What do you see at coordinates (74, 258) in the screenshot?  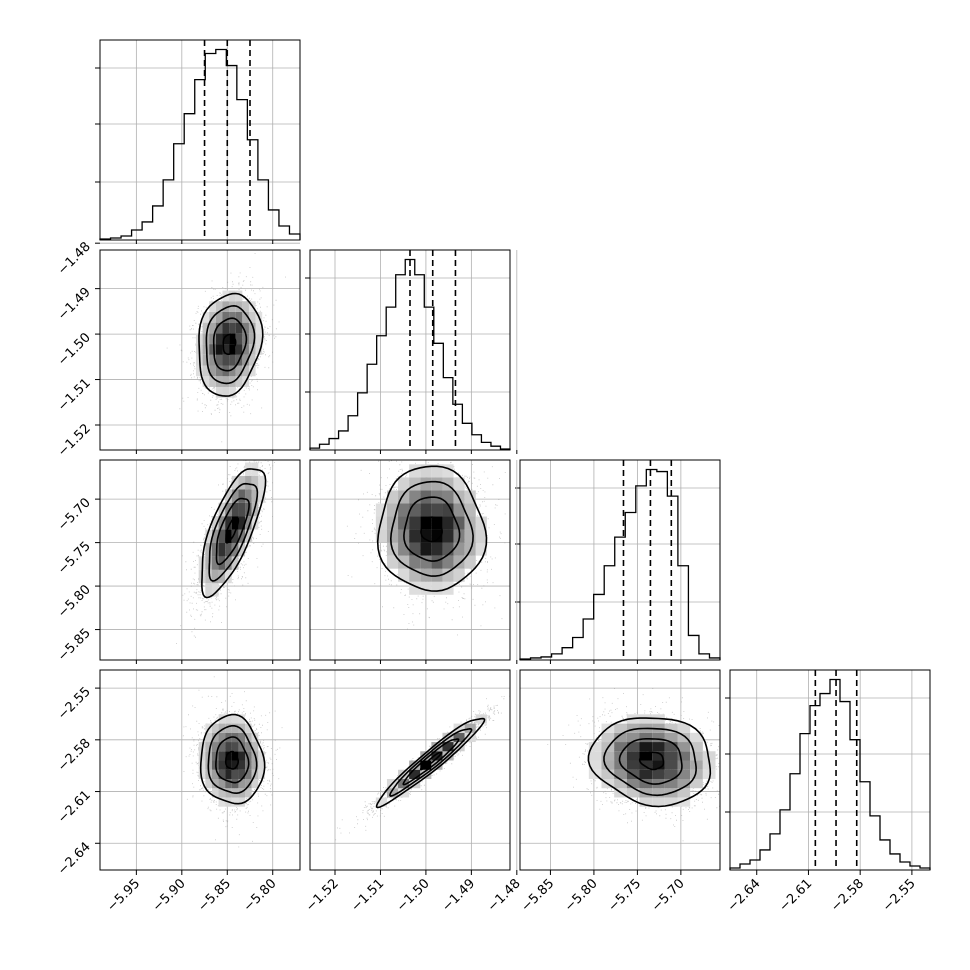 I see `y-tick-label: −1.48` at bounding box center [74, 258].